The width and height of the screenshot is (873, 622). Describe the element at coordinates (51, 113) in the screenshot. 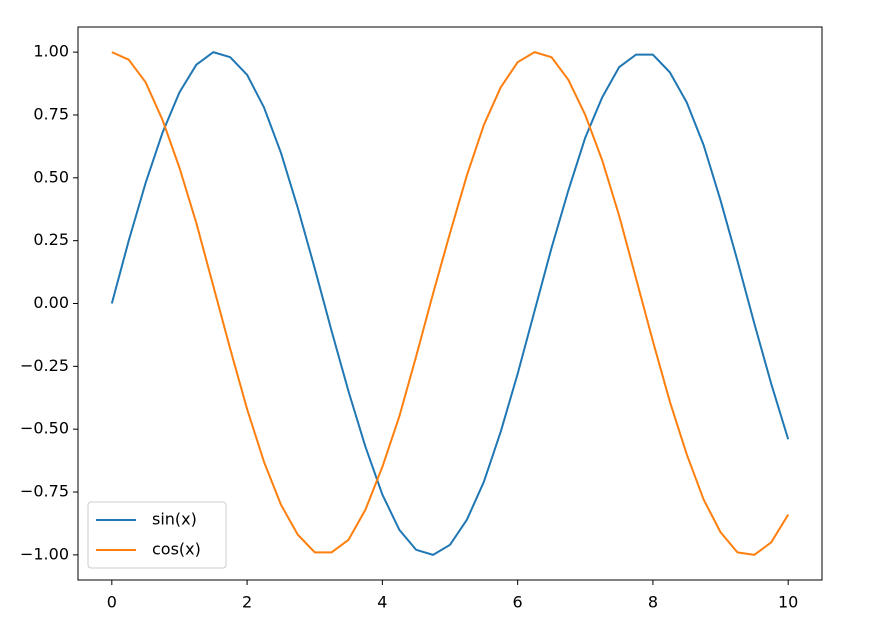

I see `y-tick-label: 0.75` at that location.